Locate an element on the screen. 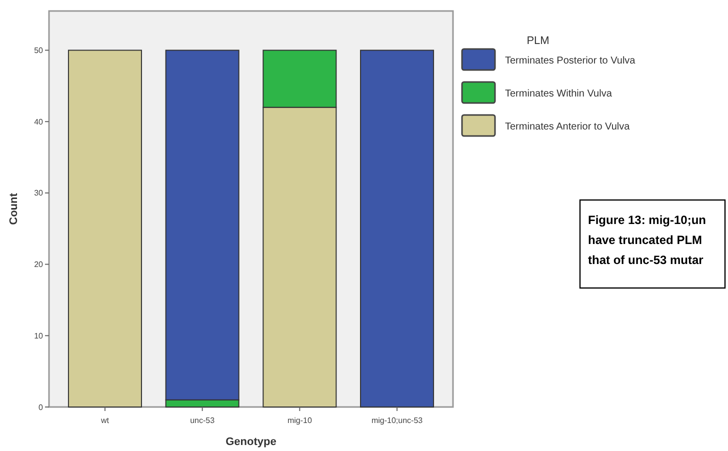 Image resolution: width=728 pixels, height=451 pixels. x-tick-label: mig-10 is located at coordinates (299, 420).